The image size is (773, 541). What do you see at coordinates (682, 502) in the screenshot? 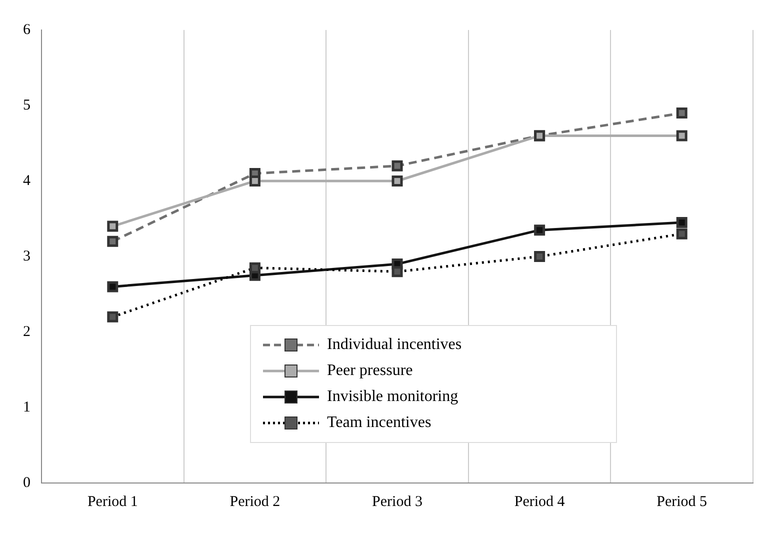
I see `x-tick-label: Period 5` at bounding box center [682, 502].